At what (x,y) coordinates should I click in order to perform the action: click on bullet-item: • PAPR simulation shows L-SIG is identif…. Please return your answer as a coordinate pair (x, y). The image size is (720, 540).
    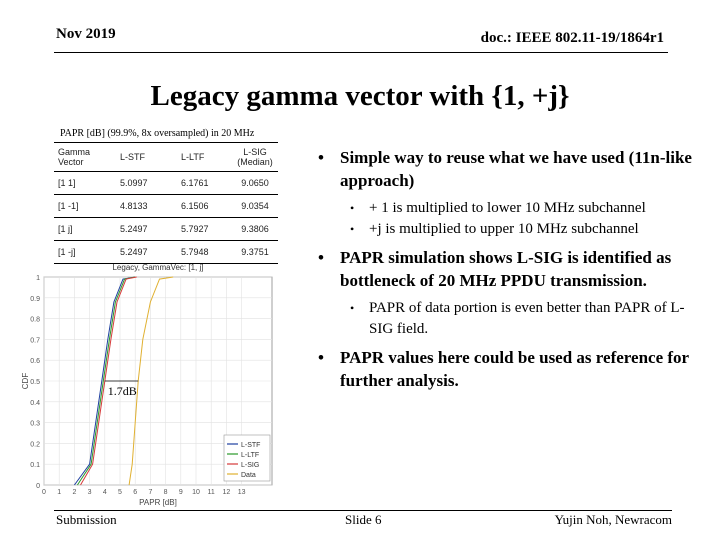
    Looking at the image, I should click on (505, 269).